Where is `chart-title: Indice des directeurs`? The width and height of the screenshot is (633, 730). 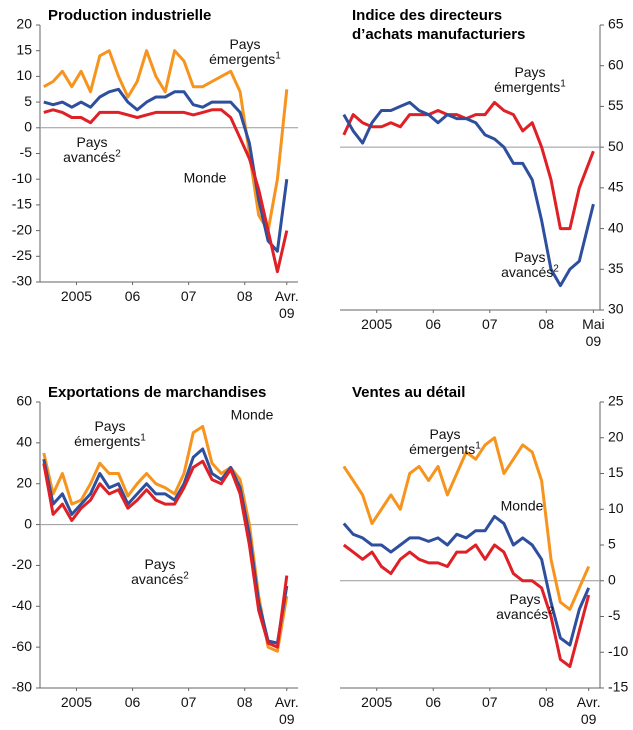 chart-title: Indice des directeurs is located at coordinates (427, 15).